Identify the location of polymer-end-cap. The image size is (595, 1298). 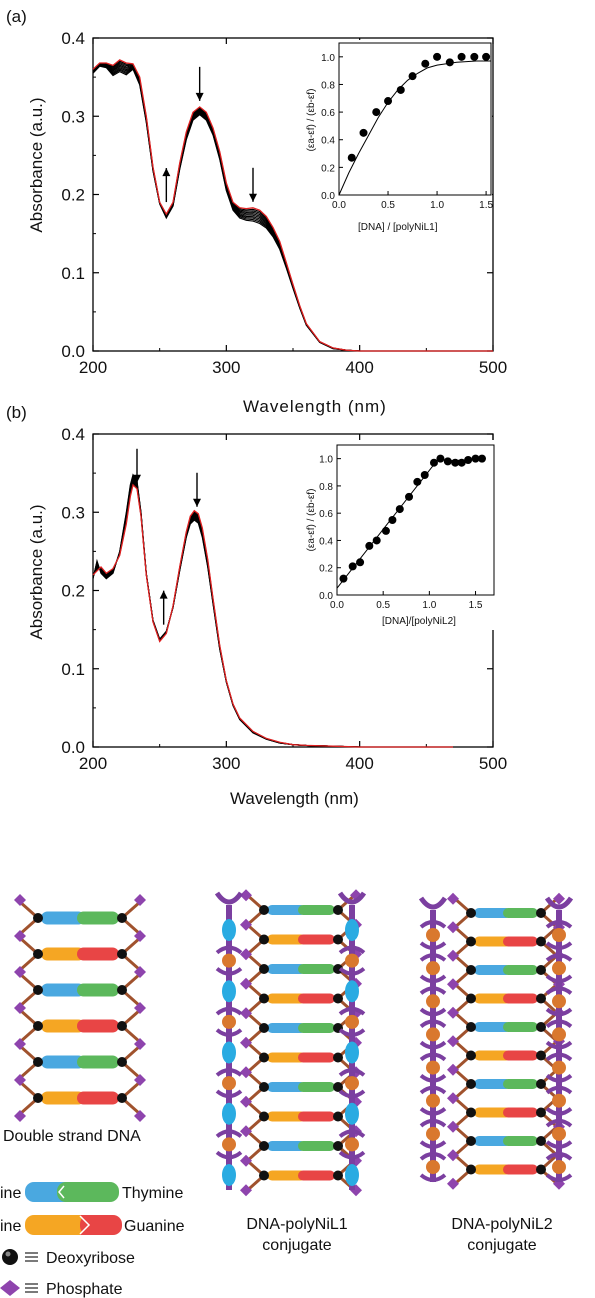
(229, 898).